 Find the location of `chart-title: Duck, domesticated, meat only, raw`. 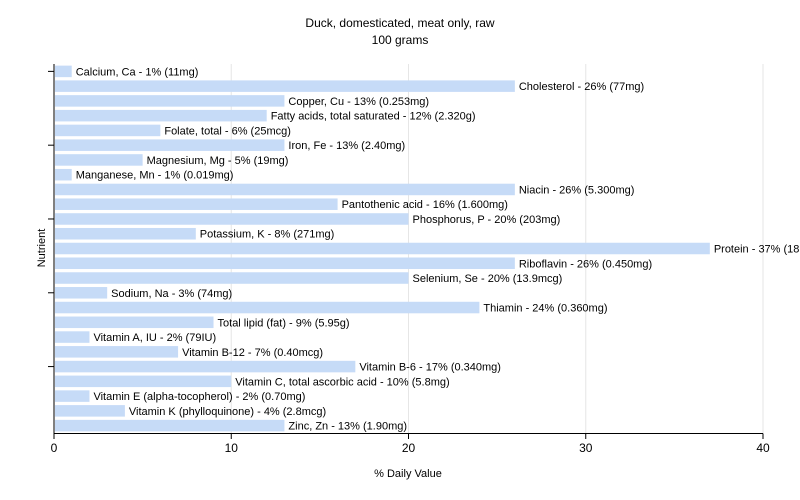

chart-title: Duck, domesticated, meat only, raw is located at coordinates (400, 23).